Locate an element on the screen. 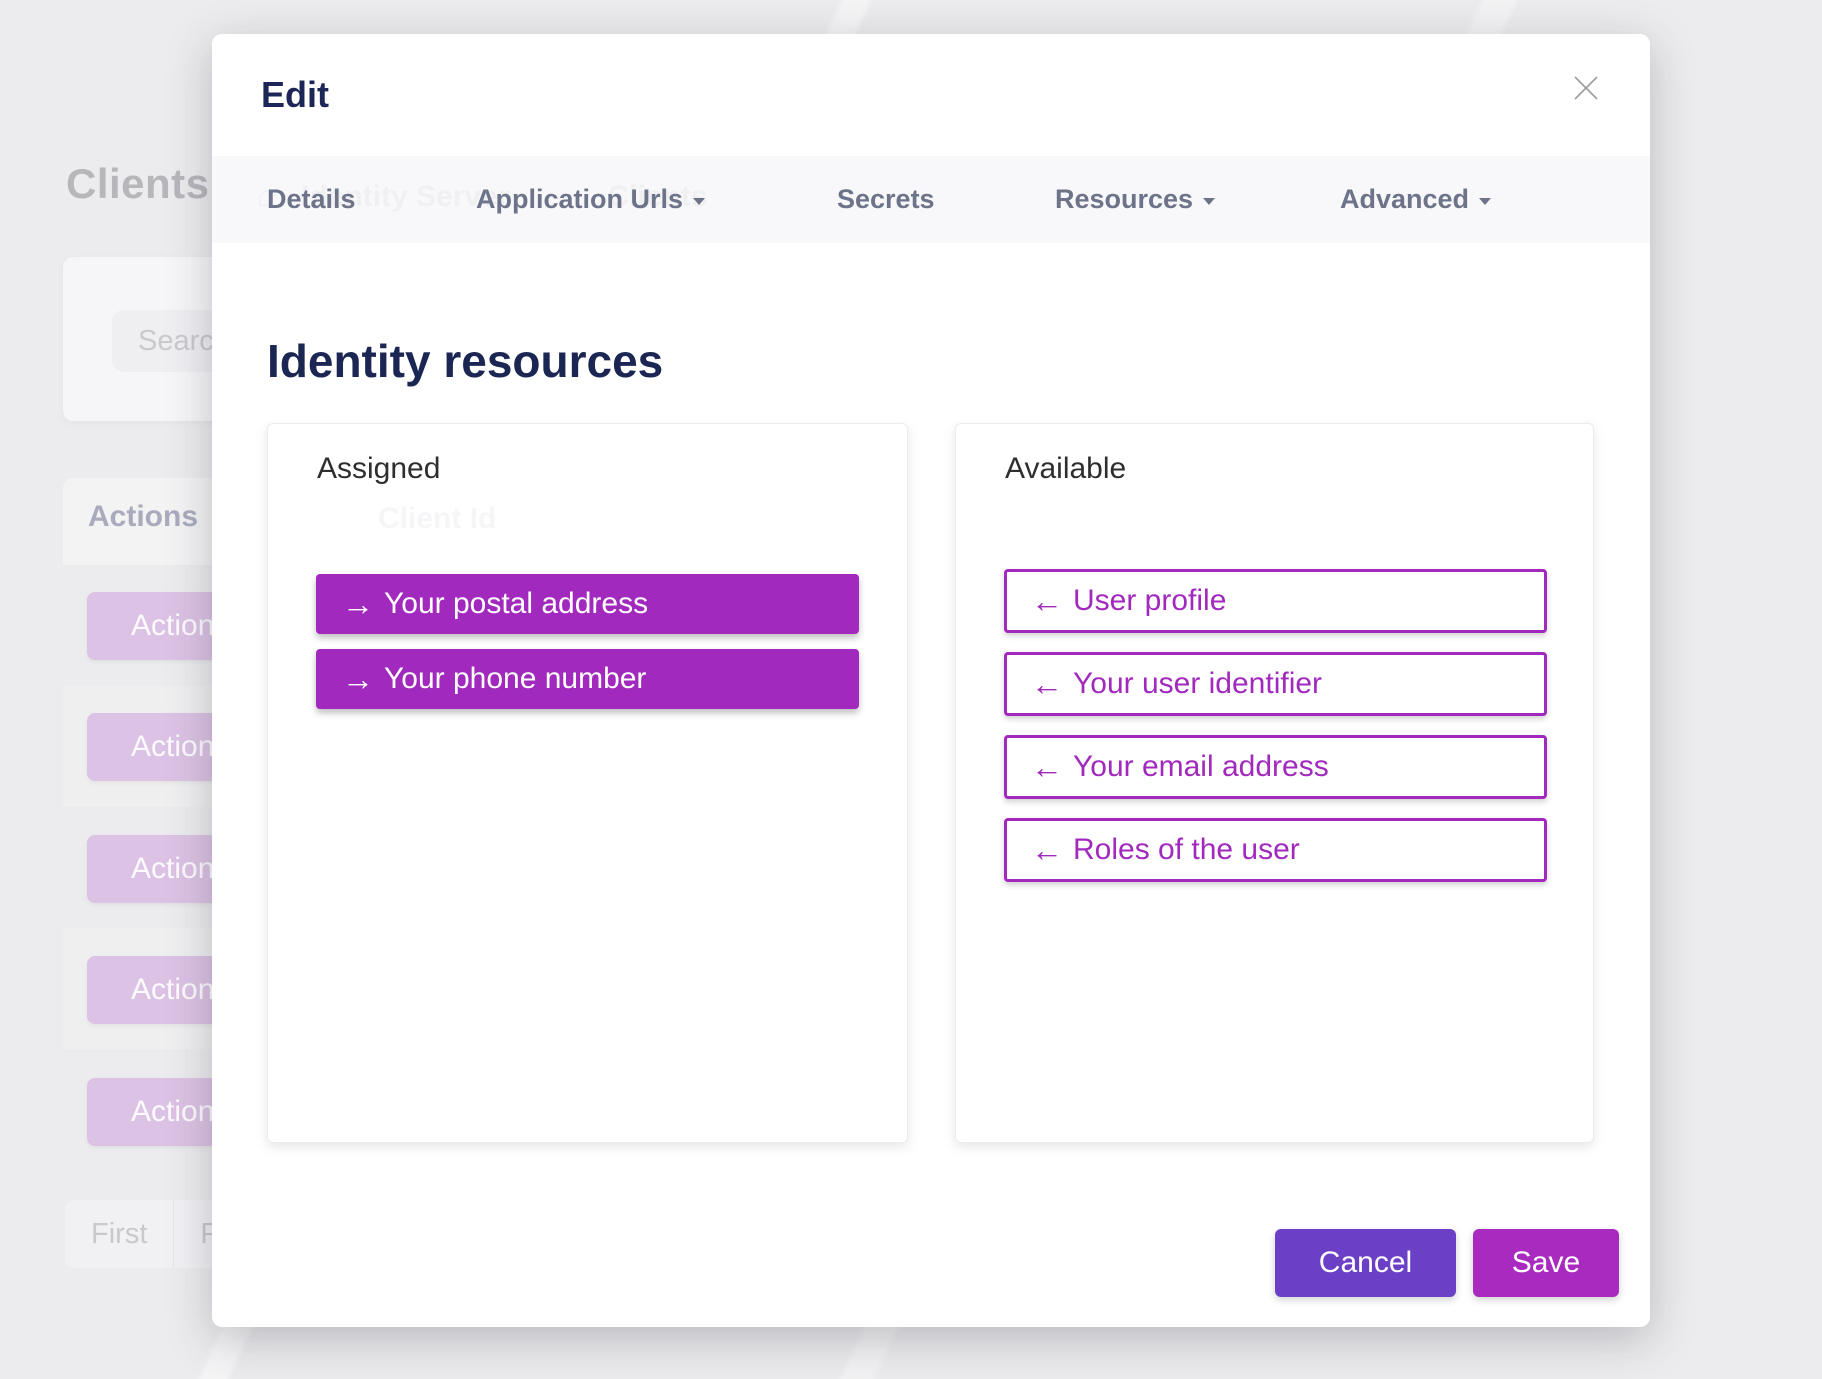 The image size is (1822, 1379). tab-label: Details is located at coordinates (311, 199).